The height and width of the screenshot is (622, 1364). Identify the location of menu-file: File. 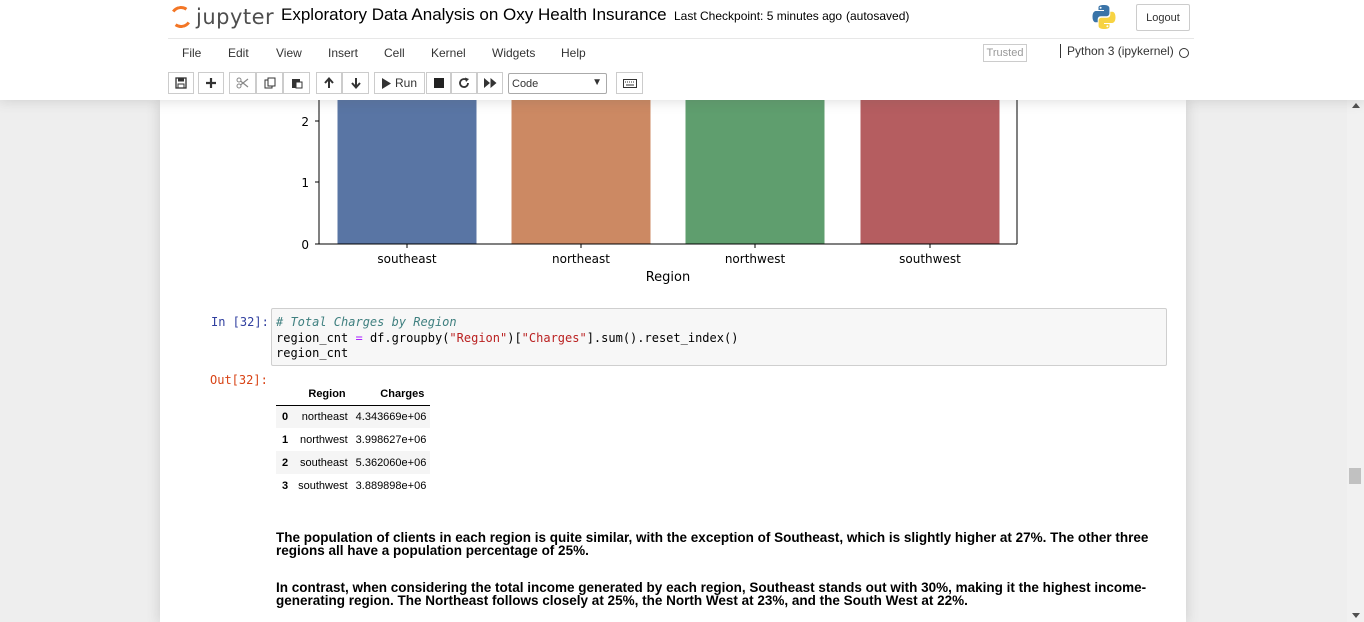
(192, 53).